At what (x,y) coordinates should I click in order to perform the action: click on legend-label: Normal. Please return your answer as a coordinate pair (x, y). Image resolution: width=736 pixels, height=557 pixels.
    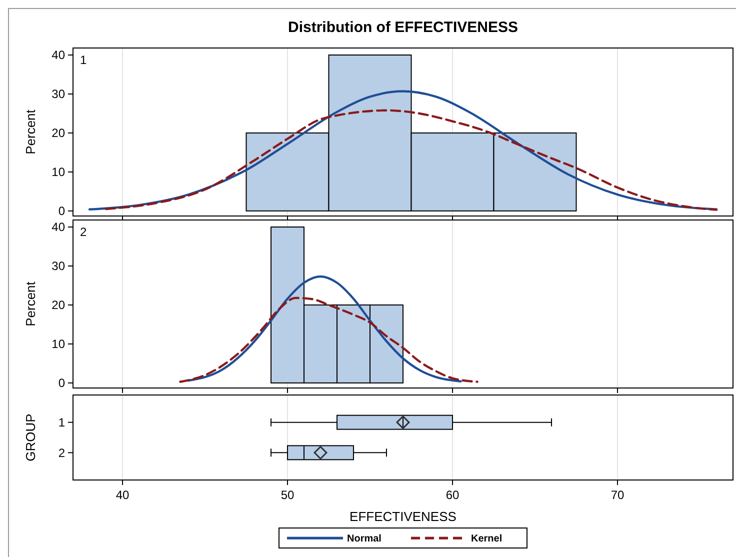
    Looking at the image, I should click on (364, 539).